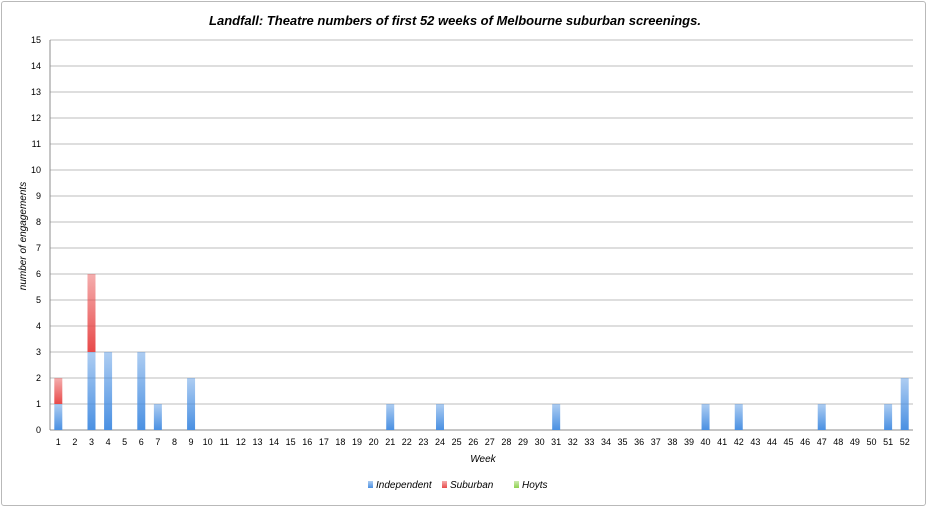  Describe the element at coordinates (838, 442) in the screenshot. I see `x-tick-label: 48` at that location.